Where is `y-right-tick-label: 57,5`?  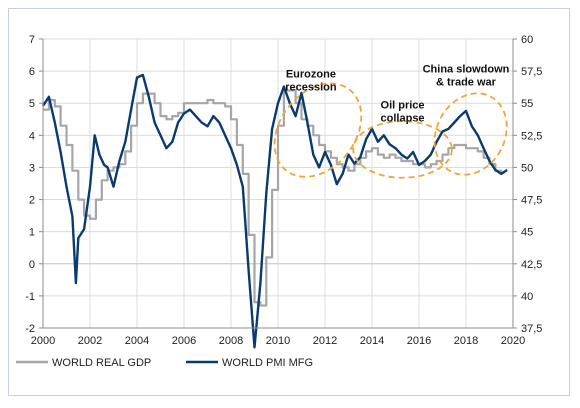 y-right-tick-label: 57,5 is located at coordinates (531, 72).